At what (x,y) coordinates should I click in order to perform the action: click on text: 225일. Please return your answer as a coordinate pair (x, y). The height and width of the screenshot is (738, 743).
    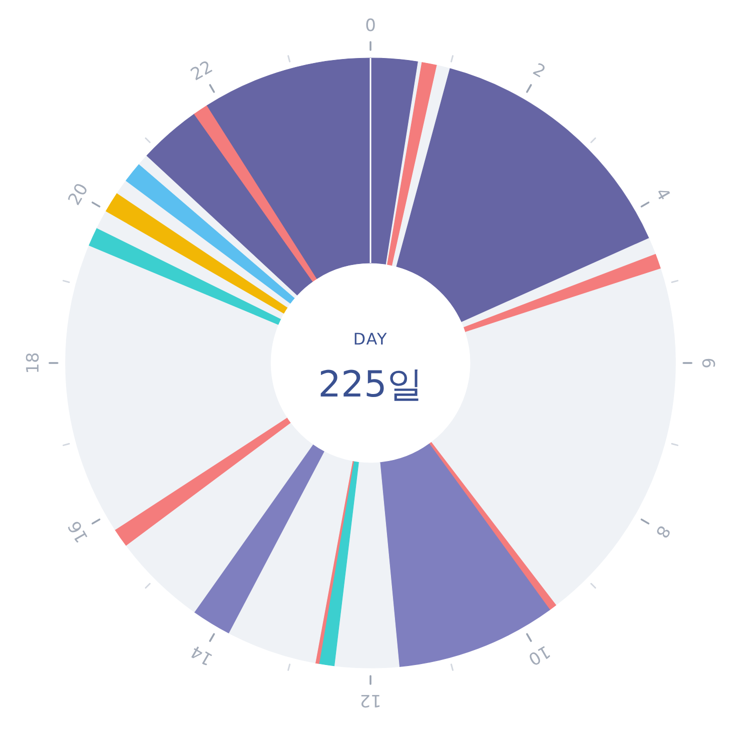
    Looking at the image, I should click on (370, 385).